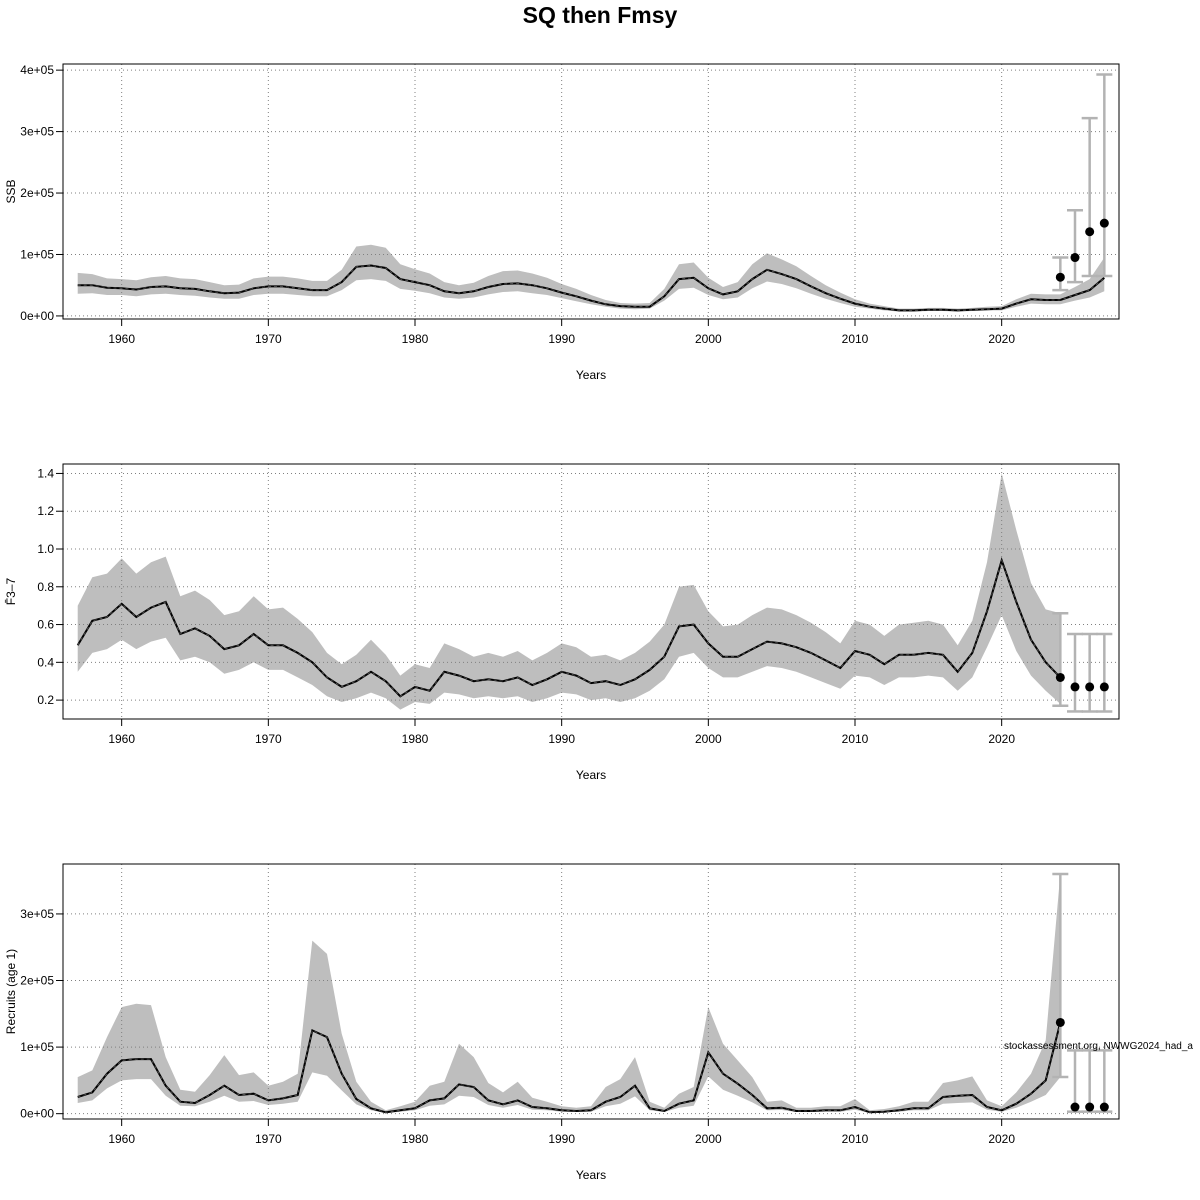  I want to click on y-axis-label: SSB, so click(11, 191).